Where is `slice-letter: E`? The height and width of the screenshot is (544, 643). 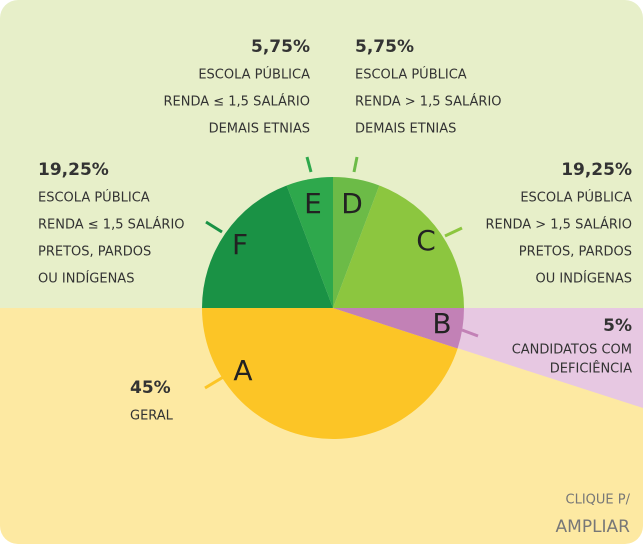
slice-letter: E is located at coordinates (313, 203).